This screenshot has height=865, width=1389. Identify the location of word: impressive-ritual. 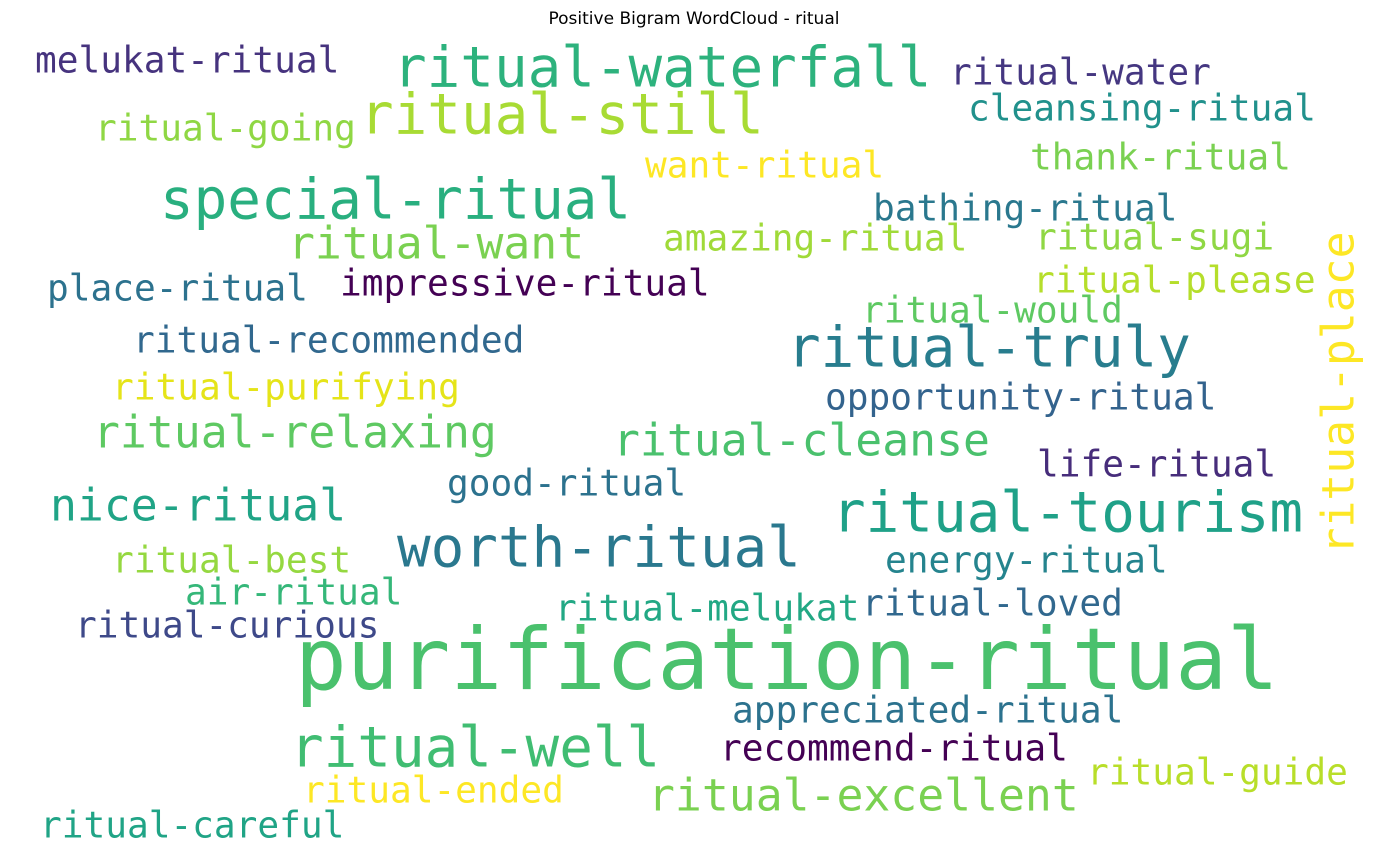
(525, 283).